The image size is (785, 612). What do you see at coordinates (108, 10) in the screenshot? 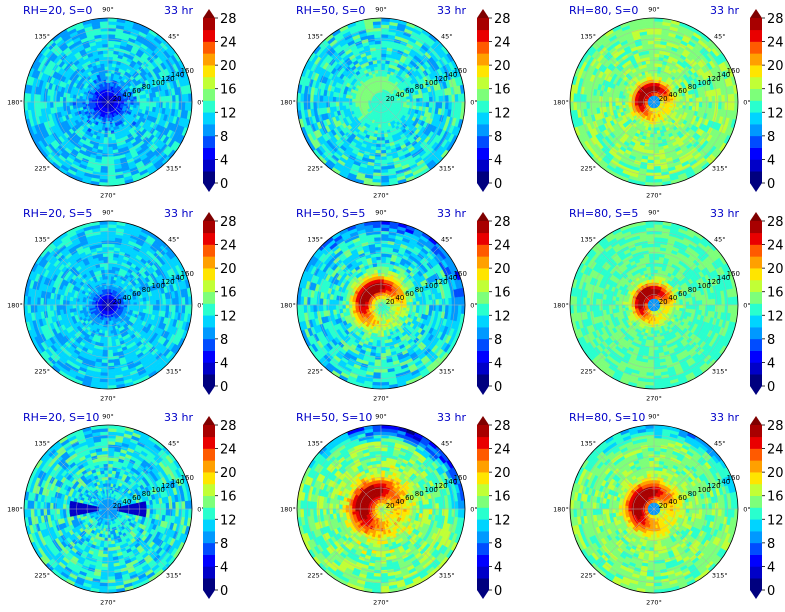
I see `angle-label: 90°` at bounding box center [108, 10].